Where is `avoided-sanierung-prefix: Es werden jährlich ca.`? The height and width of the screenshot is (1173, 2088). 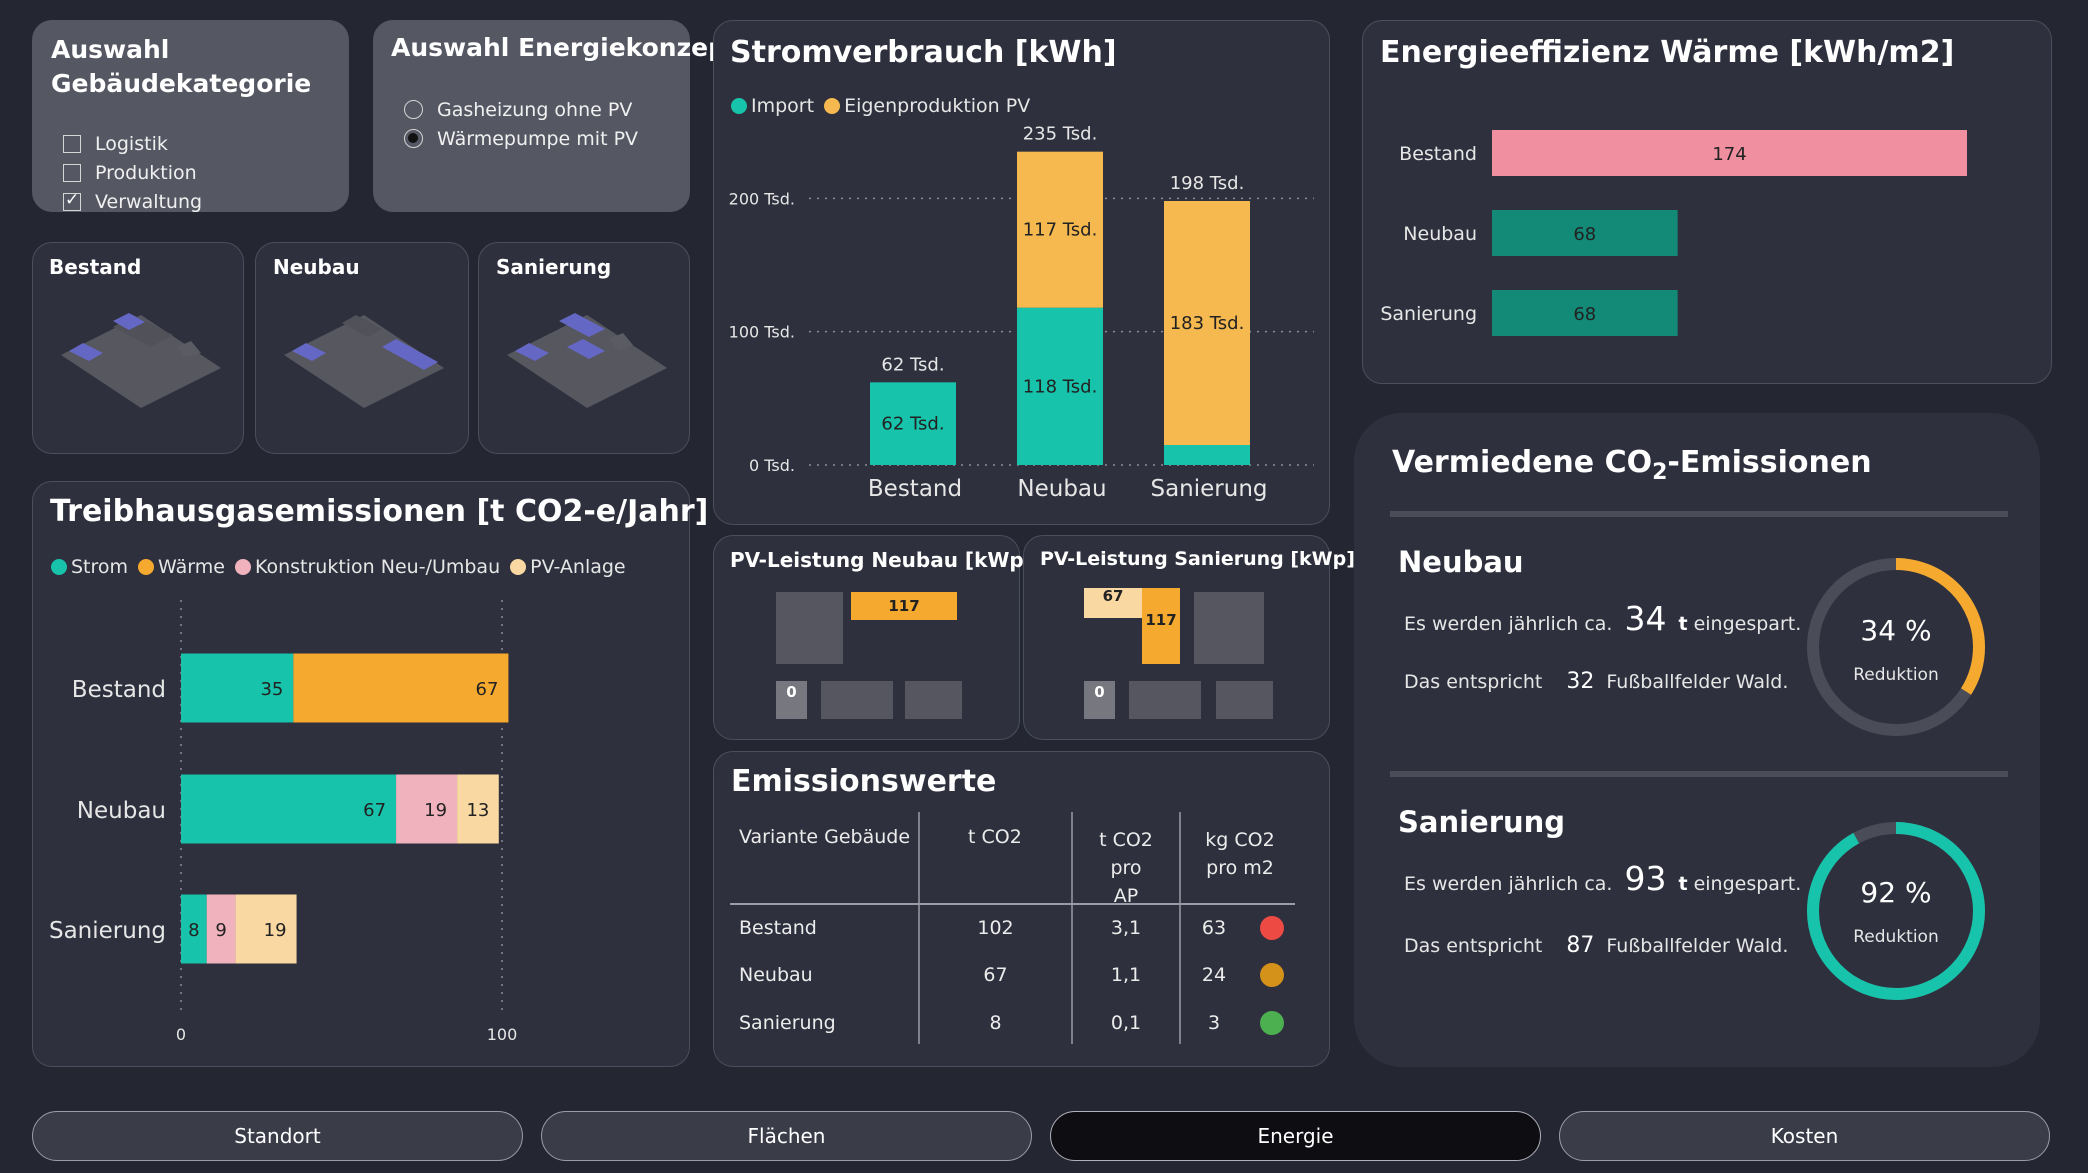 avoided-sanierung-prefix: Es werden jährlich ca. is located at coordinates (1508, 884).